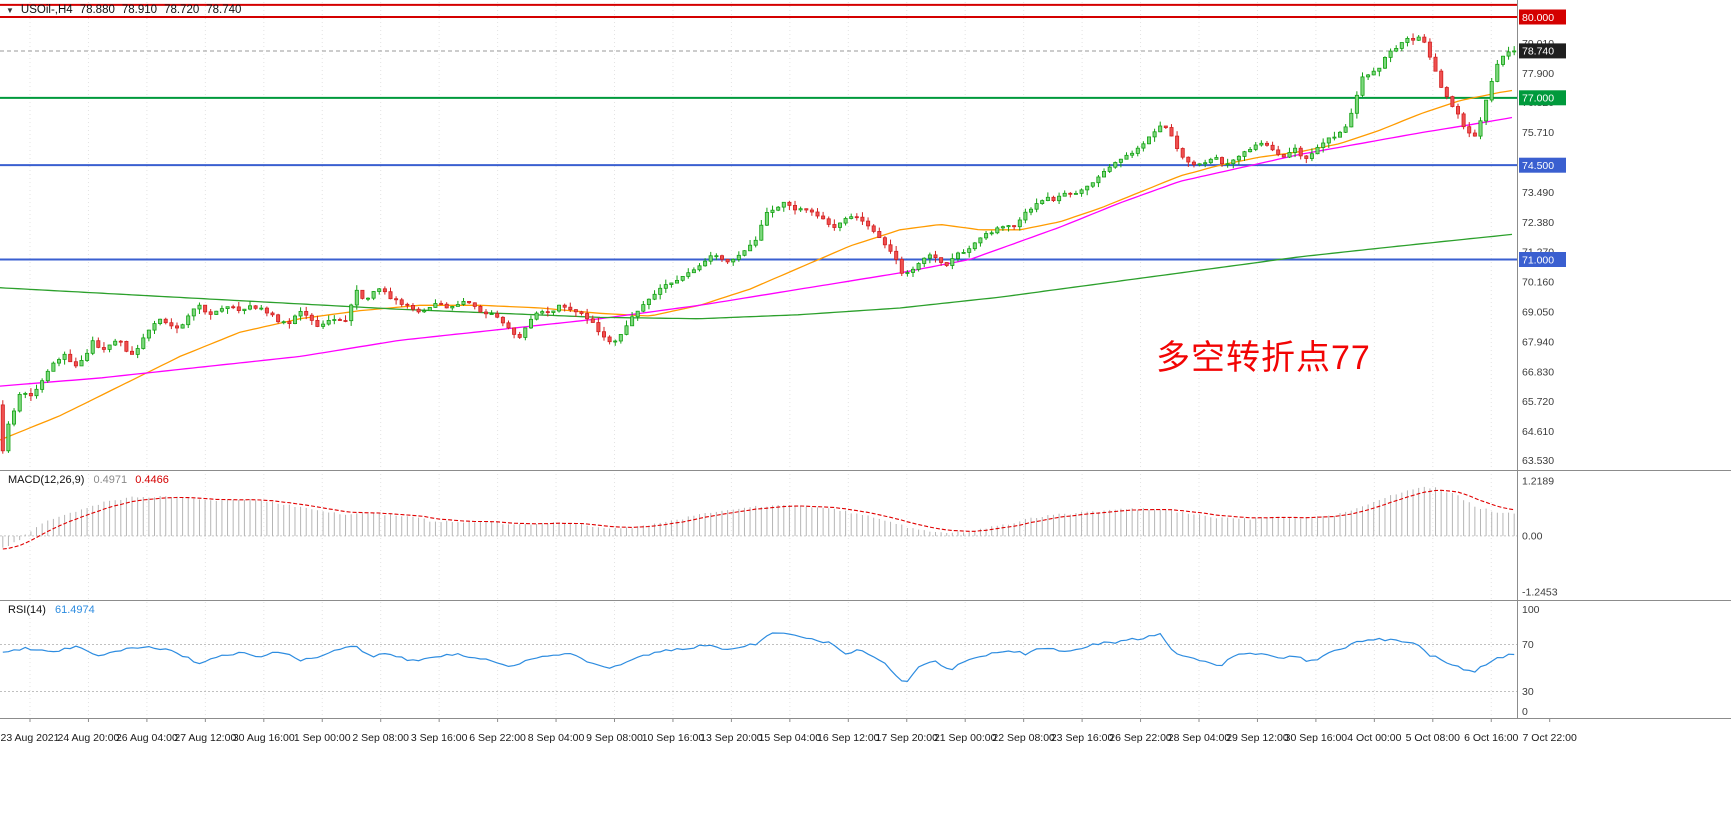 Image resolution: width=1731 pixels, height=830 pixels. What do you see at coordinates (1538, 313) in the screenshot?
I see `price-axis-label: 69.050` at bounding box center [1538, 313].